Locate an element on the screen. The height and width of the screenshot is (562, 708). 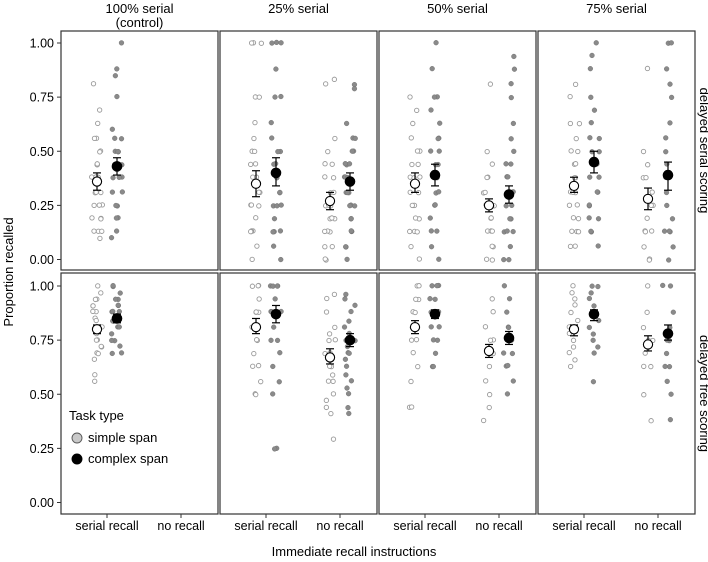
y-tick-label: 0.50 is located at coordinates (42, 395).